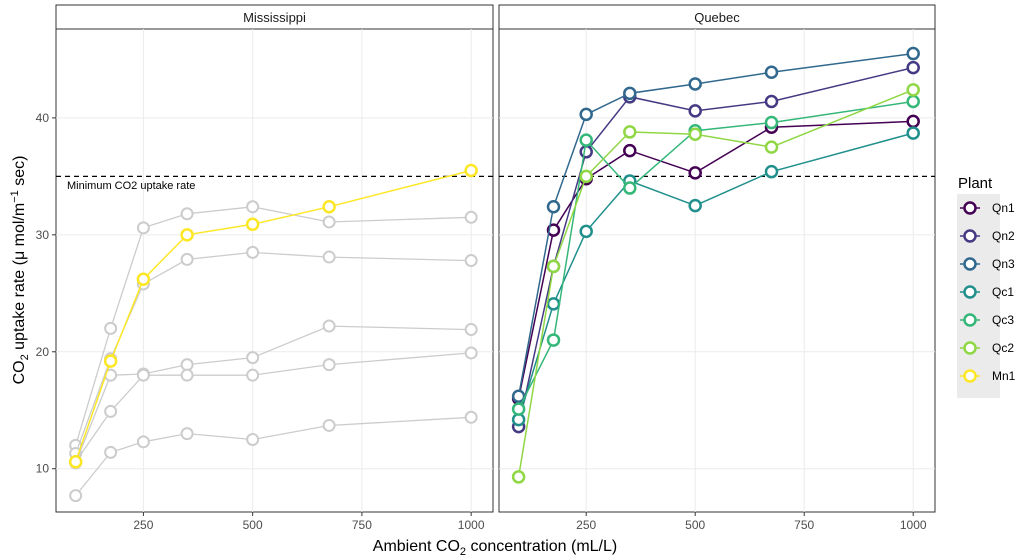  Describe the element at coordinates (1003, 348) in the screenshot. I see `legend-label: Qc2` at that location.